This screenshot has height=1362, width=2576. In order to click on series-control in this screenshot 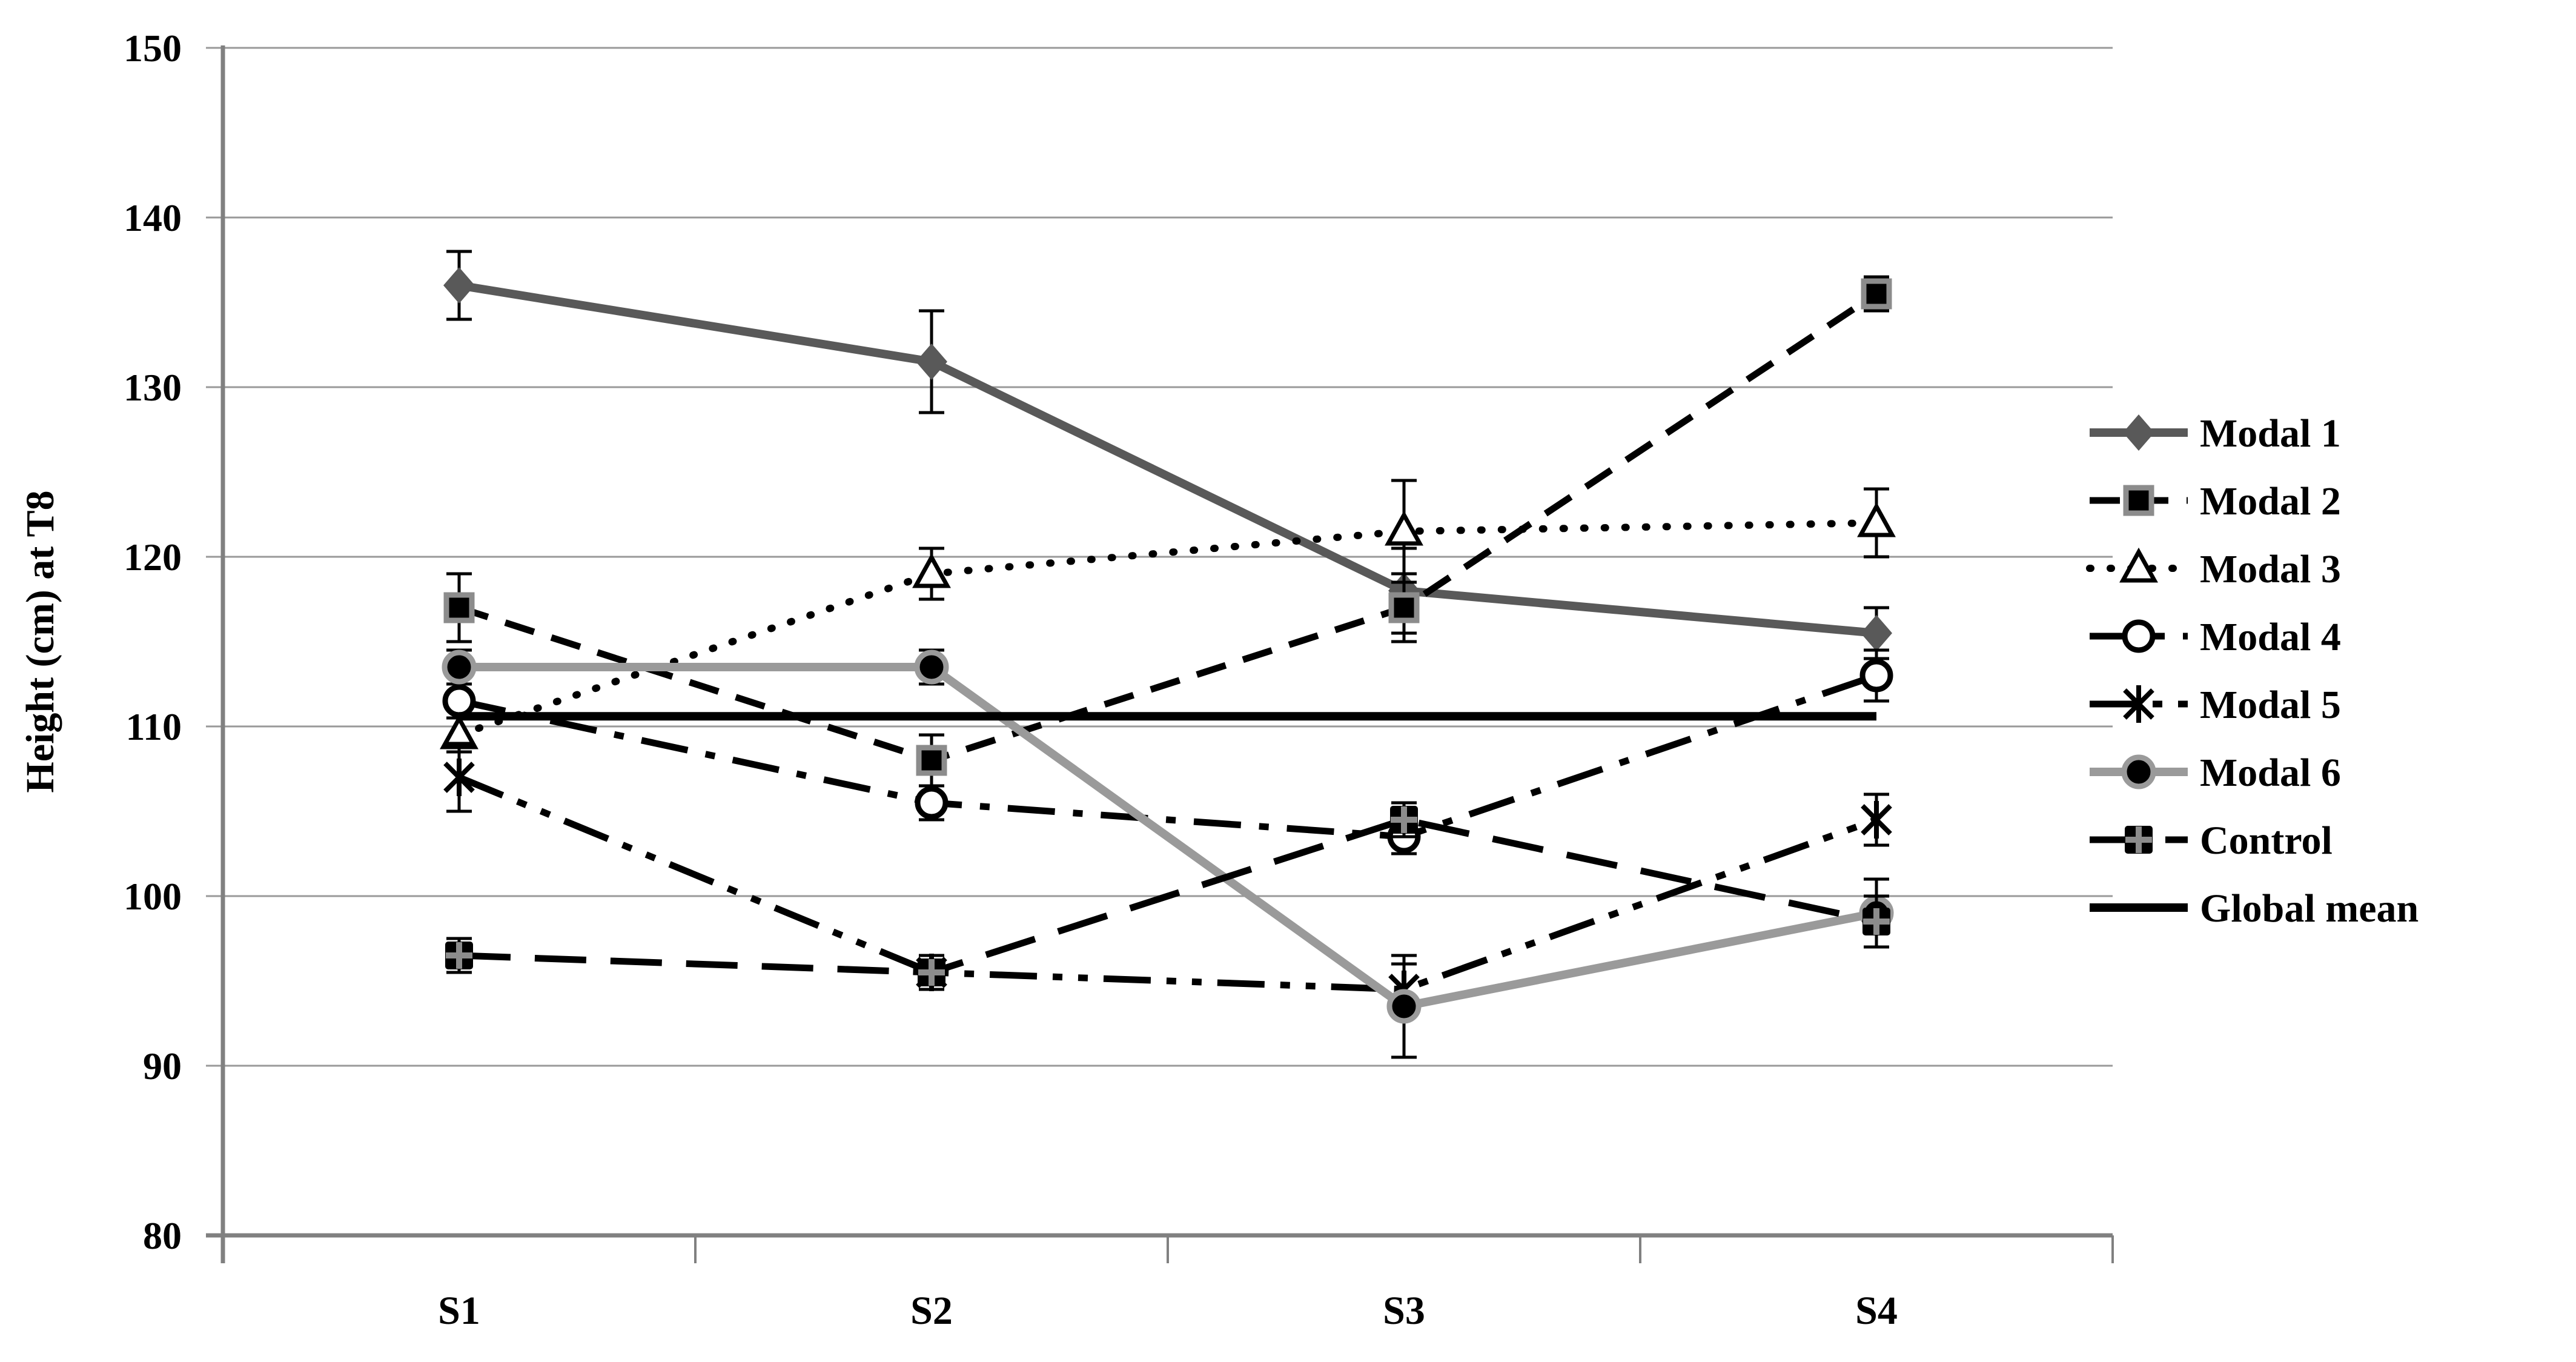, I will do `click(1167, 896)`.